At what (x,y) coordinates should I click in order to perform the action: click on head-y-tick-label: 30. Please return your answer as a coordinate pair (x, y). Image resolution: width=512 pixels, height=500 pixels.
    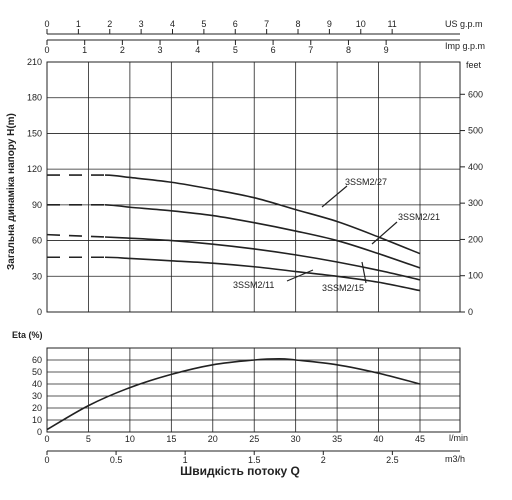
    Looking at the image, I should click on (37, 276).